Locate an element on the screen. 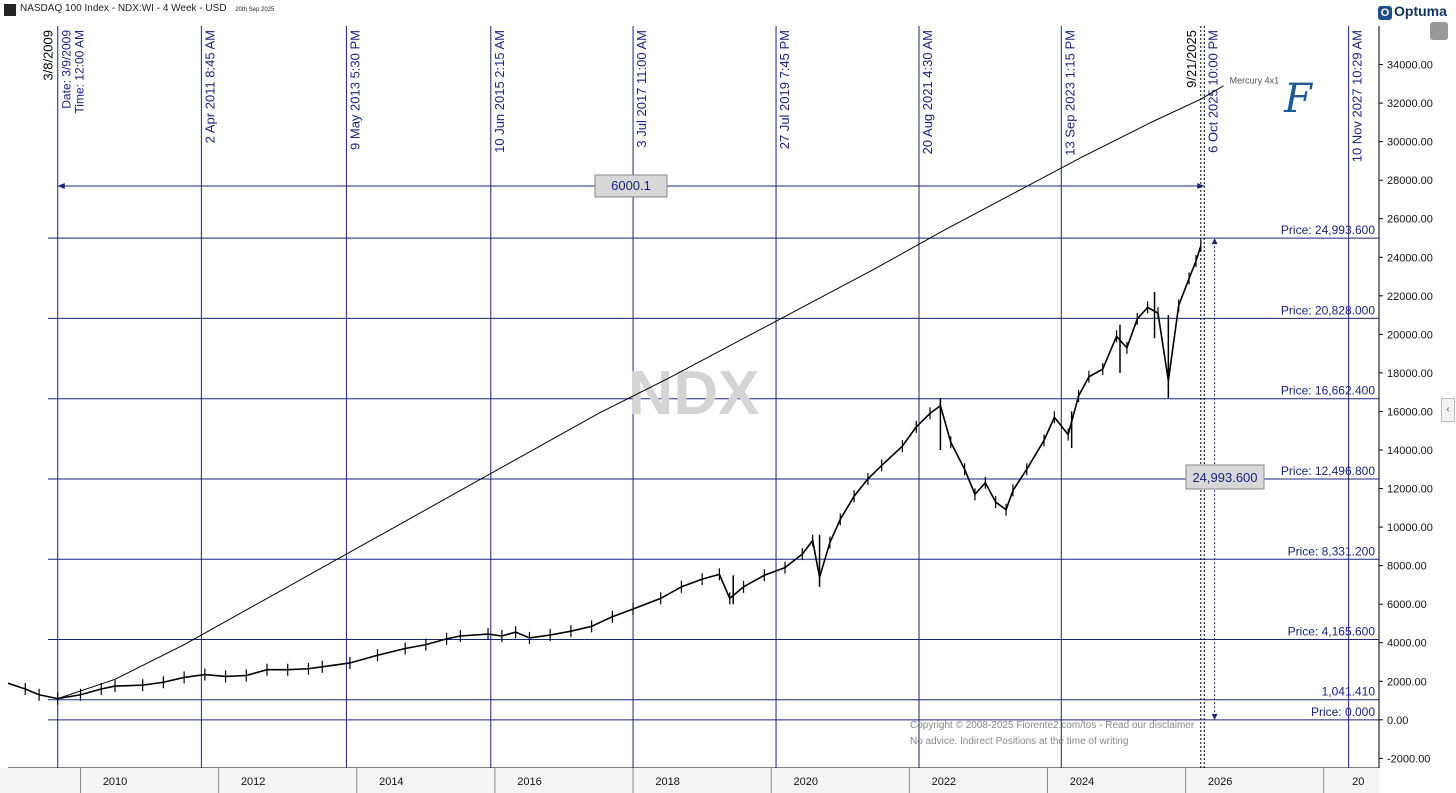  x-axis: 2010 2012 2014 2016 2018 2020 2022 2024 2026 20 is located at coordinates (722, 780).